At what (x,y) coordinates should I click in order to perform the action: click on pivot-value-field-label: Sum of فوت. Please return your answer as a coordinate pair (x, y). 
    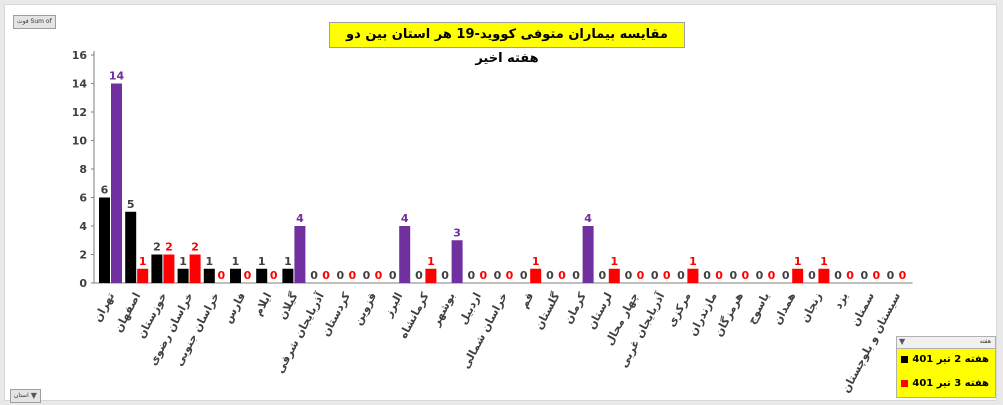
    Looking at the image, I should click on (34, 21).